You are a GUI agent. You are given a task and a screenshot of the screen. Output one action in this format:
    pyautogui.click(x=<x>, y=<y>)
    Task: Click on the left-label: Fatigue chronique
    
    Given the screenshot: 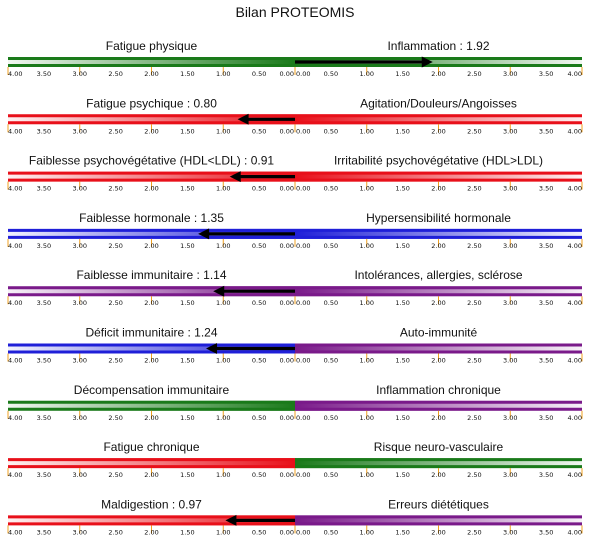 What is the action you would take?
    pyautogui.click(x=151, y=447)
    